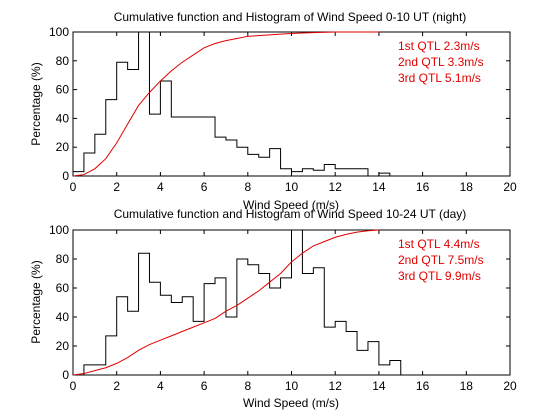 This screenshot has height=420, width=560. Describe the element at coordinates (441, 260) in the screenshot. I see `quartile-annotation: 2nd QTL 7.5m/s` at that location.